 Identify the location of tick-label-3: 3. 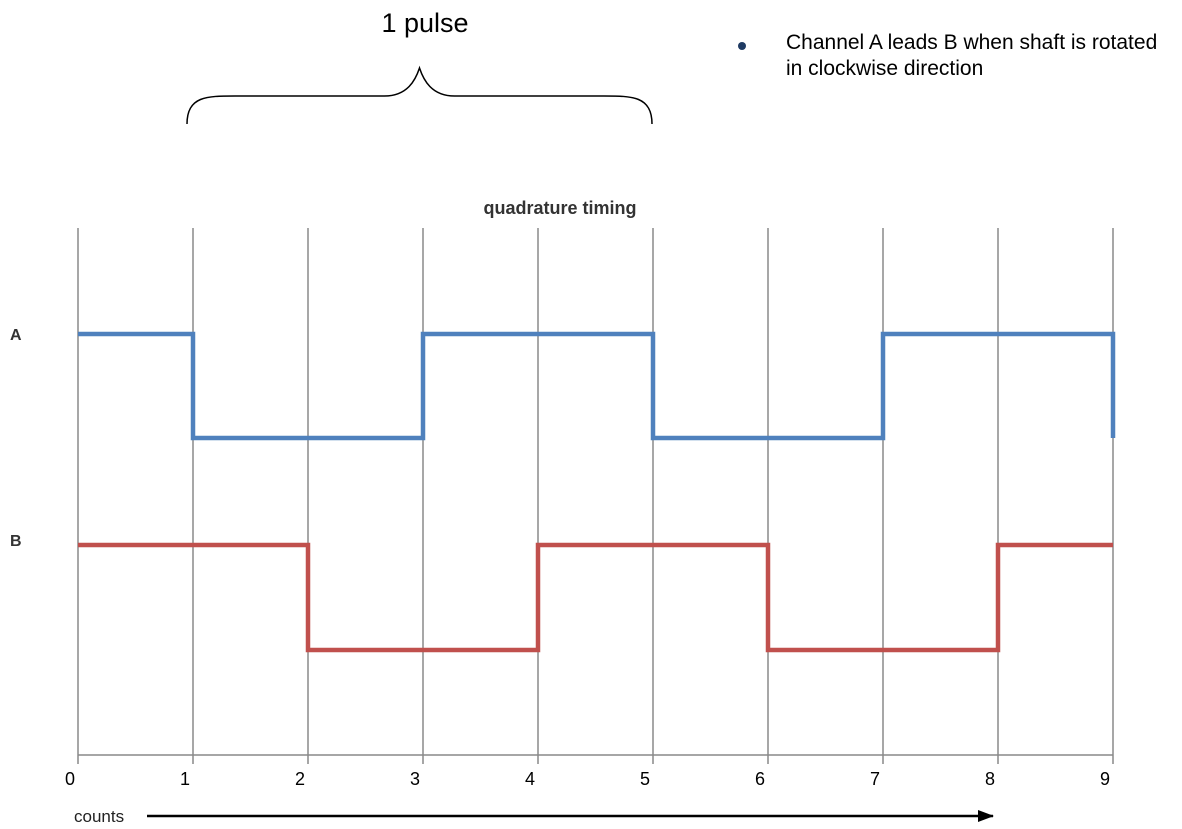
(415, 779).